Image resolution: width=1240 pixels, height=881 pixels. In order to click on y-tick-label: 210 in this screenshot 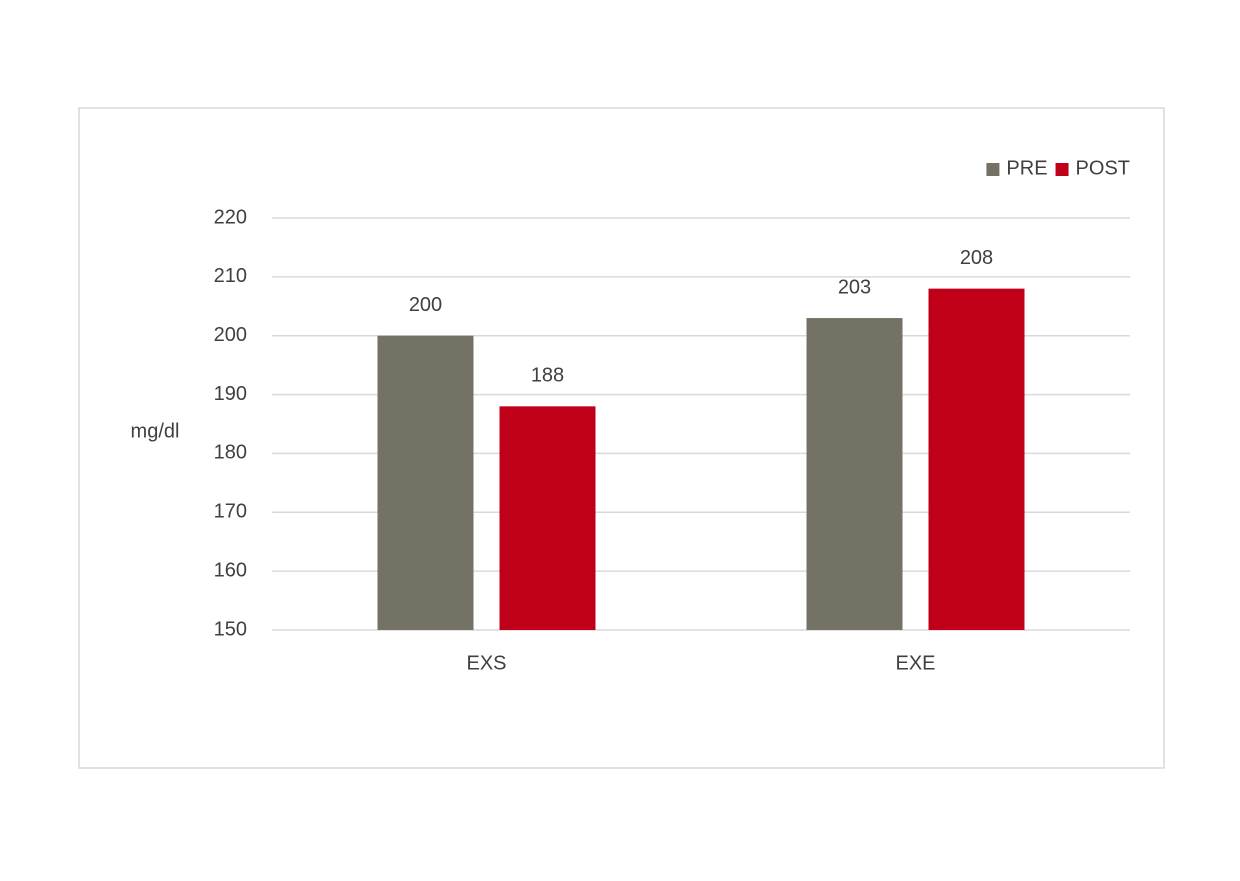, I will do `click(230, 276)`.